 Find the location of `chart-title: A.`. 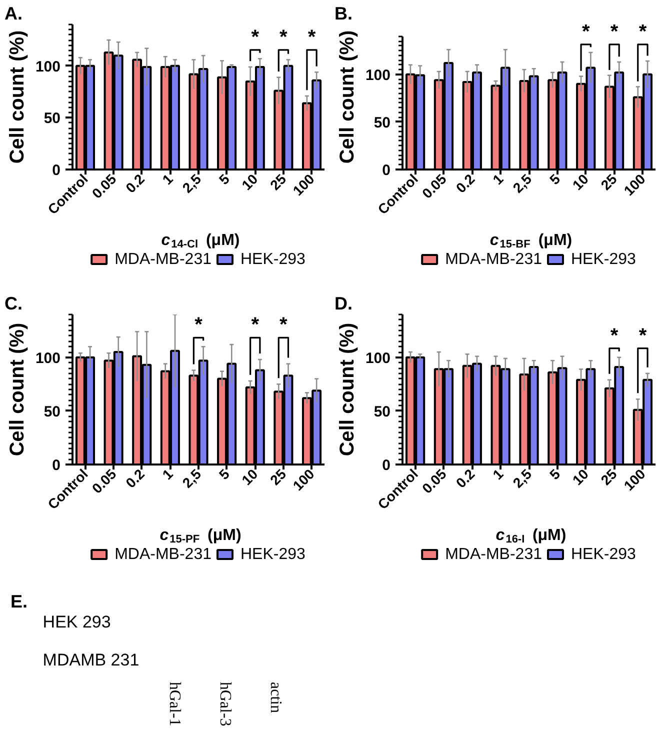

chart-title: A. is located at coordinates (13, 14).